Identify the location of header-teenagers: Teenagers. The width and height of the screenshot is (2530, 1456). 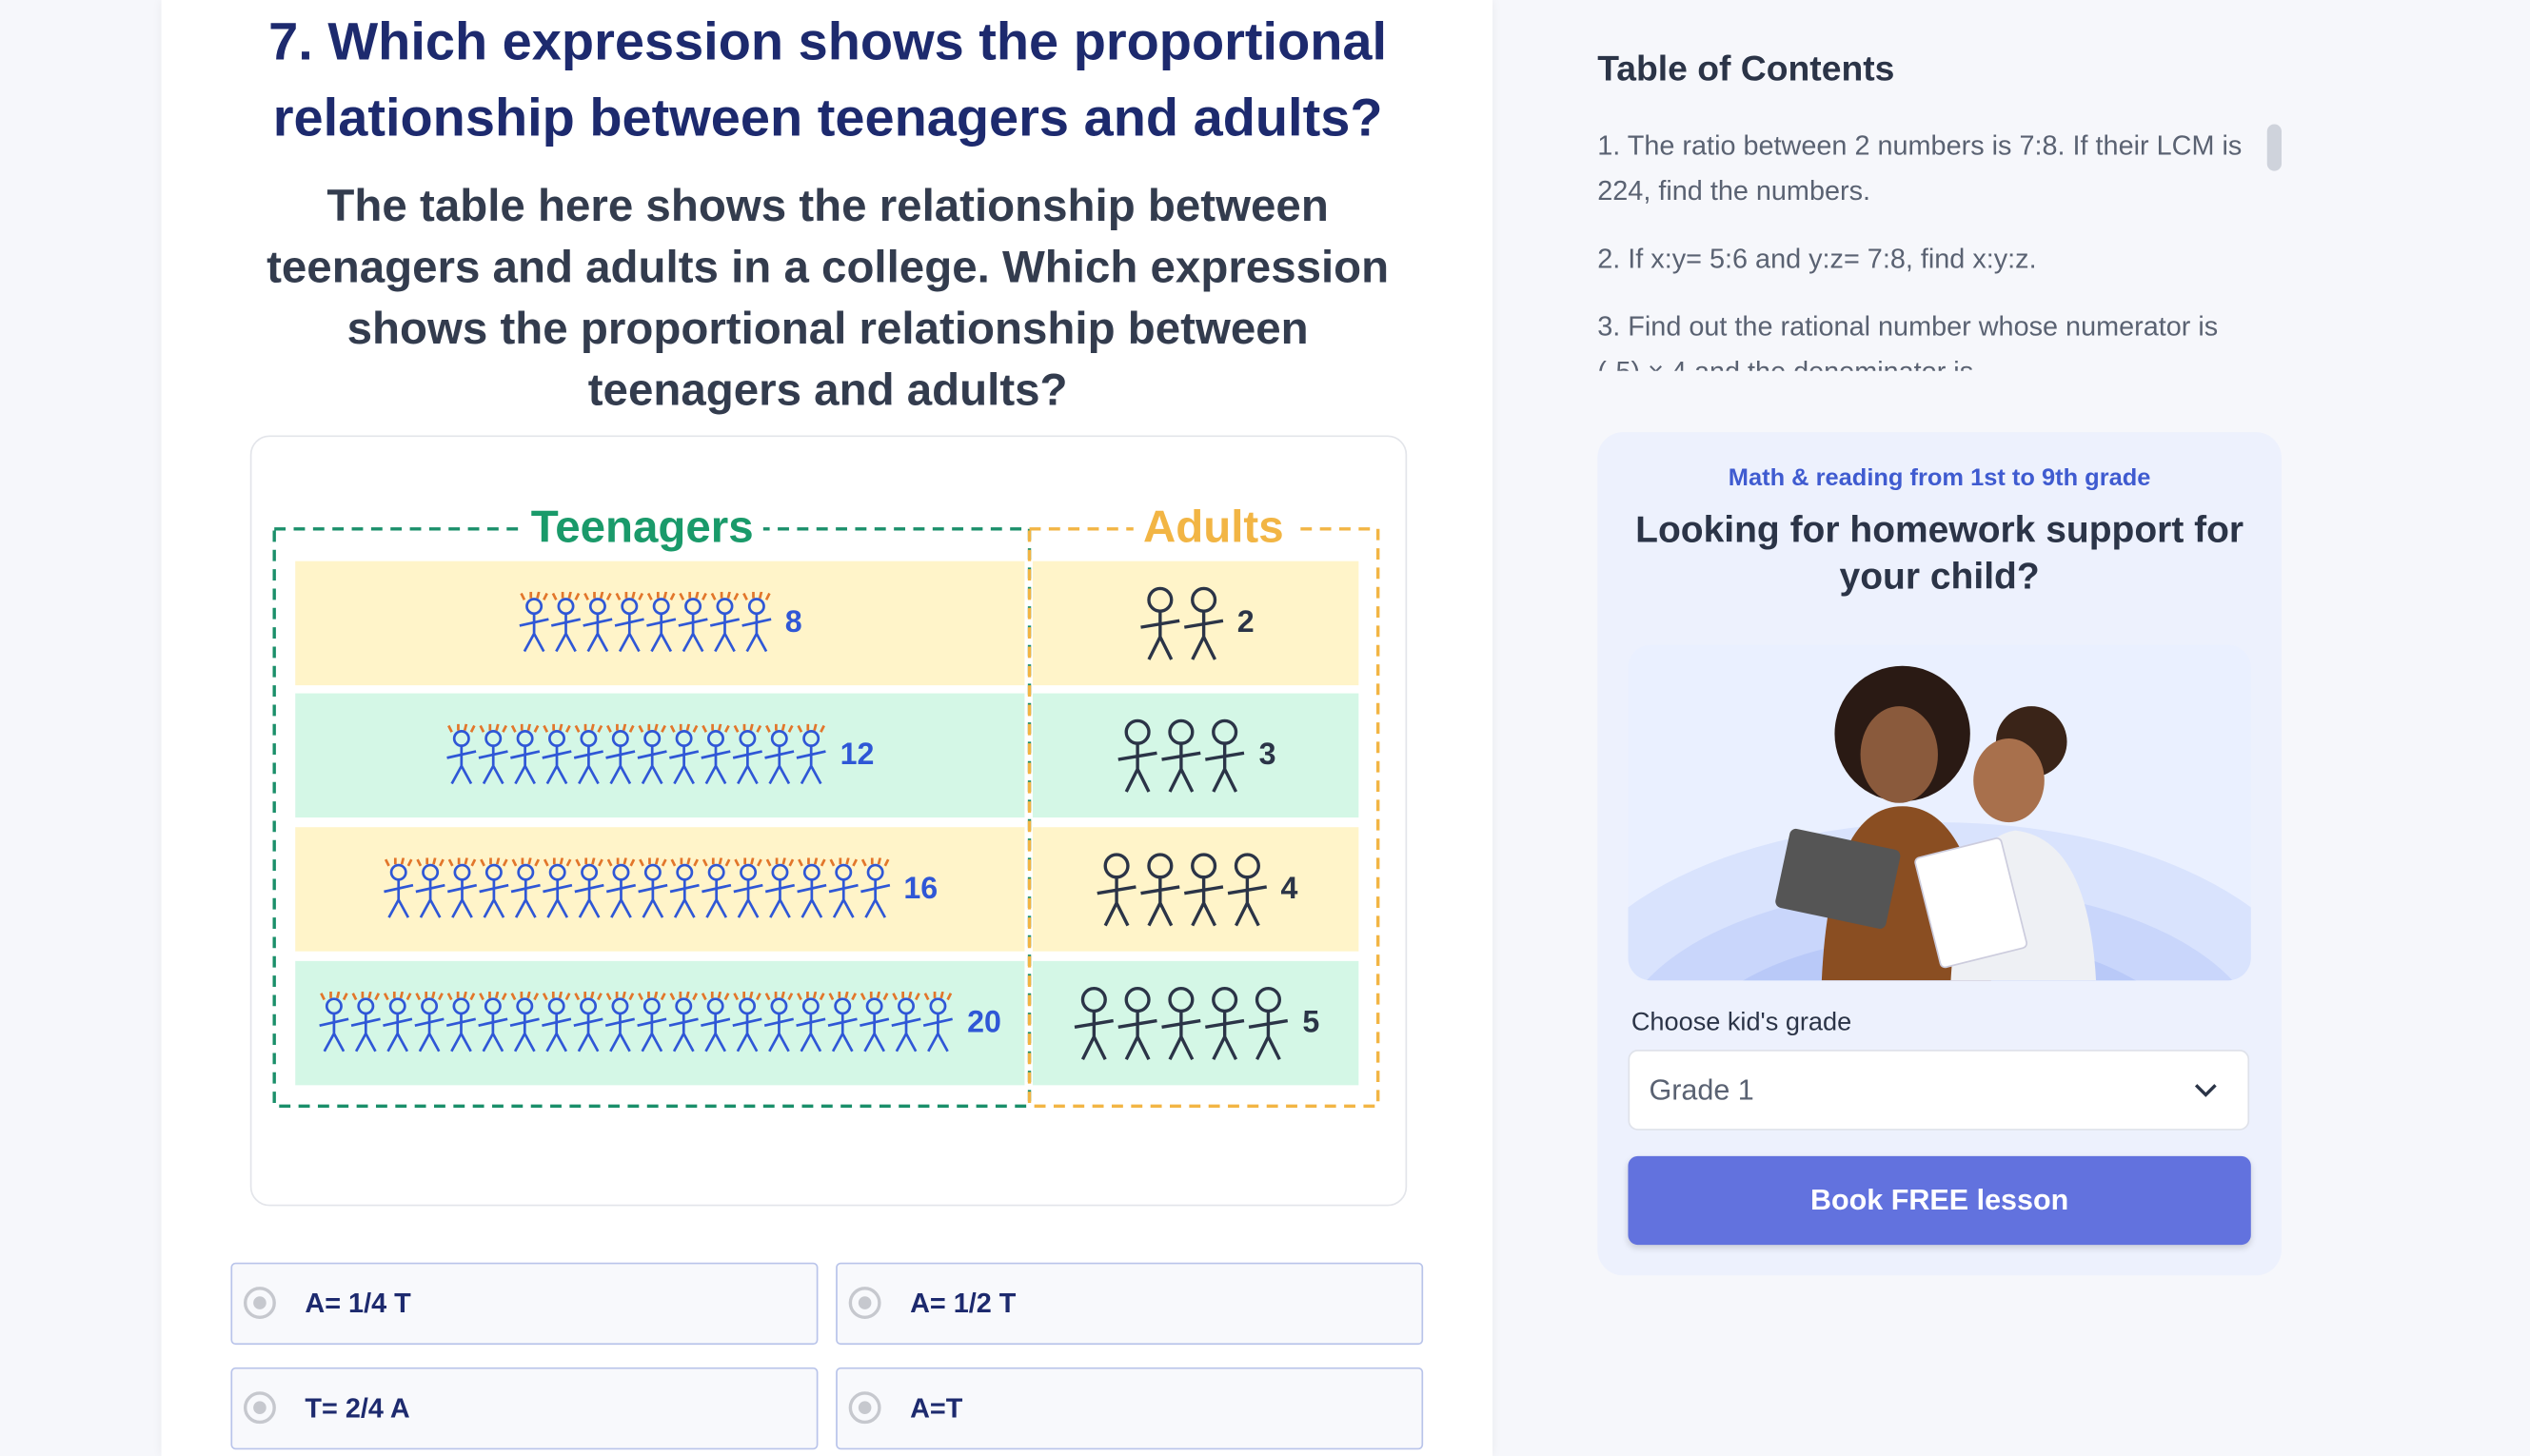
(642, 527).